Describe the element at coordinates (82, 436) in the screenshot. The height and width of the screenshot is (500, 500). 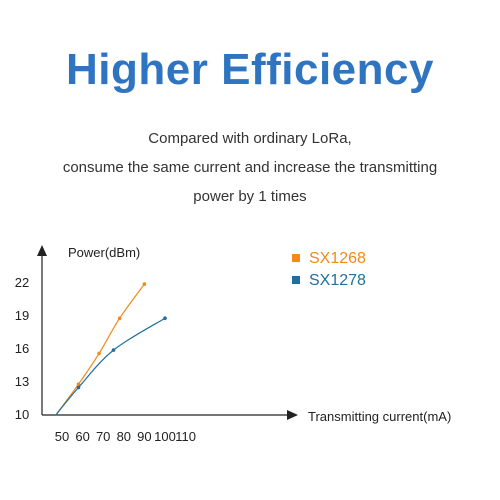
I see `x-tick-label: 60` at that location.